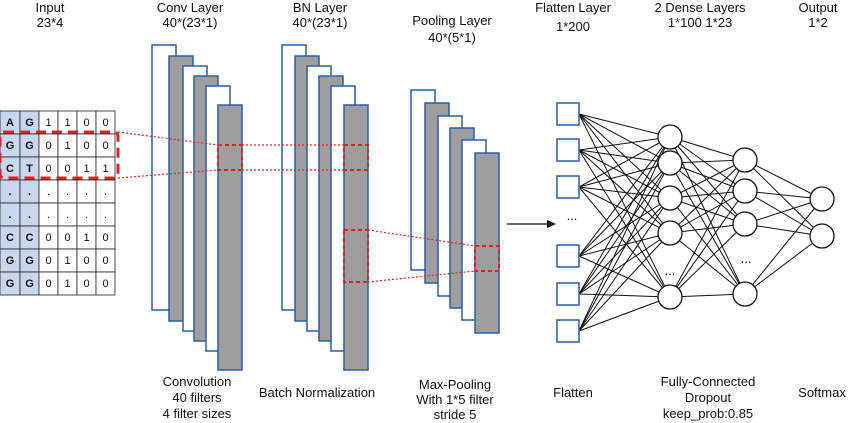  What do you see at coordinates (700, 7) in the screenshot?
I see `header-dense-title: 2 Dense Layers` at bounding box center [700, 7].